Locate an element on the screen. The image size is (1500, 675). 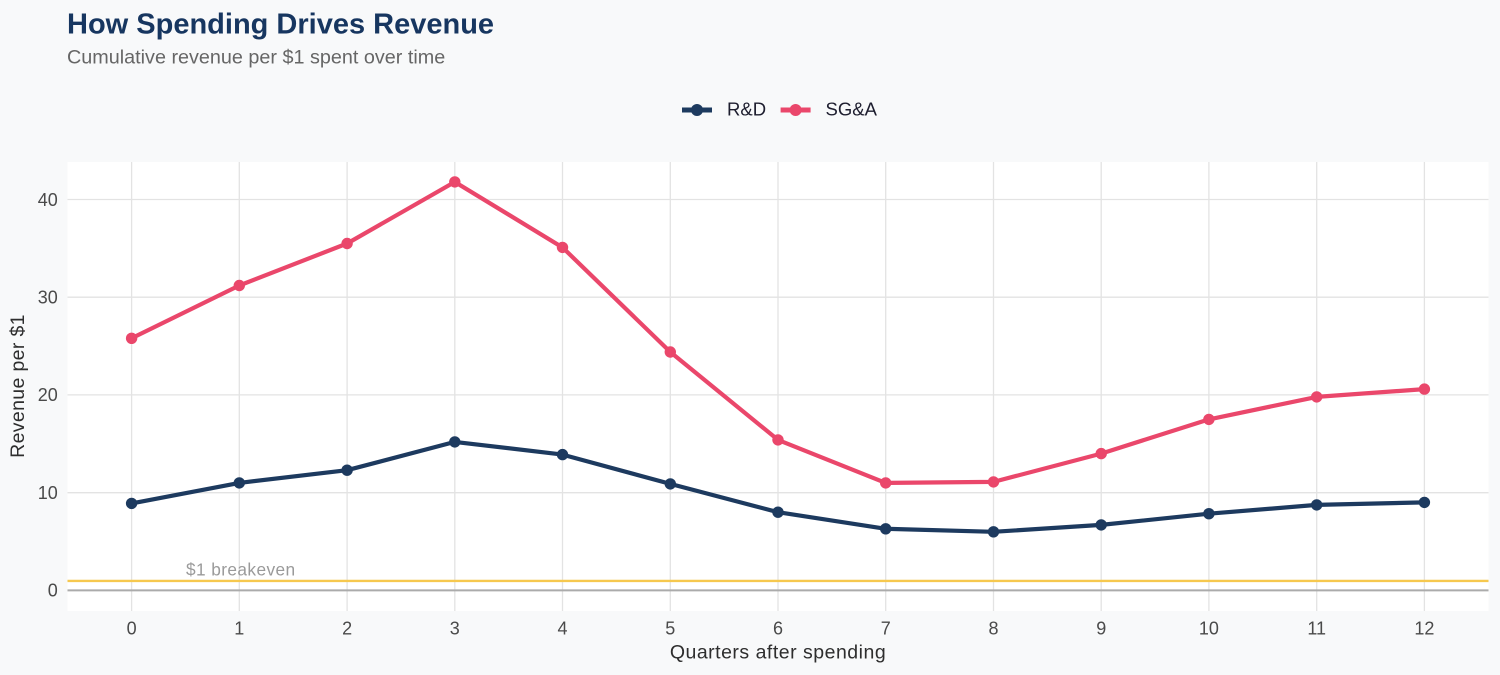
svg-text: Quarters after spending is located at coordinates (778, 653).